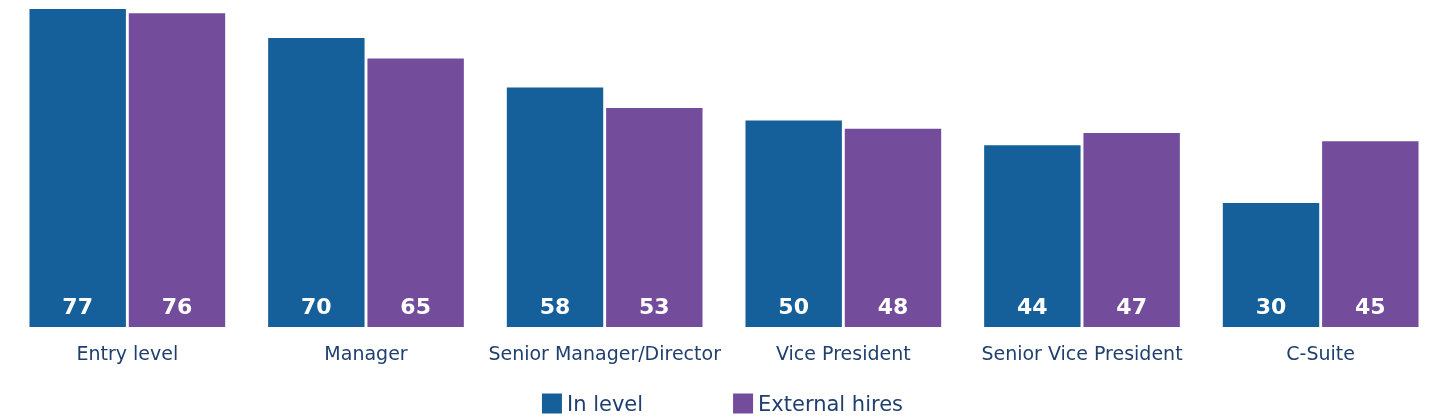 The image size is (1445, 419). I want to click on x-tick-label: Entry level, so click(127, 352).